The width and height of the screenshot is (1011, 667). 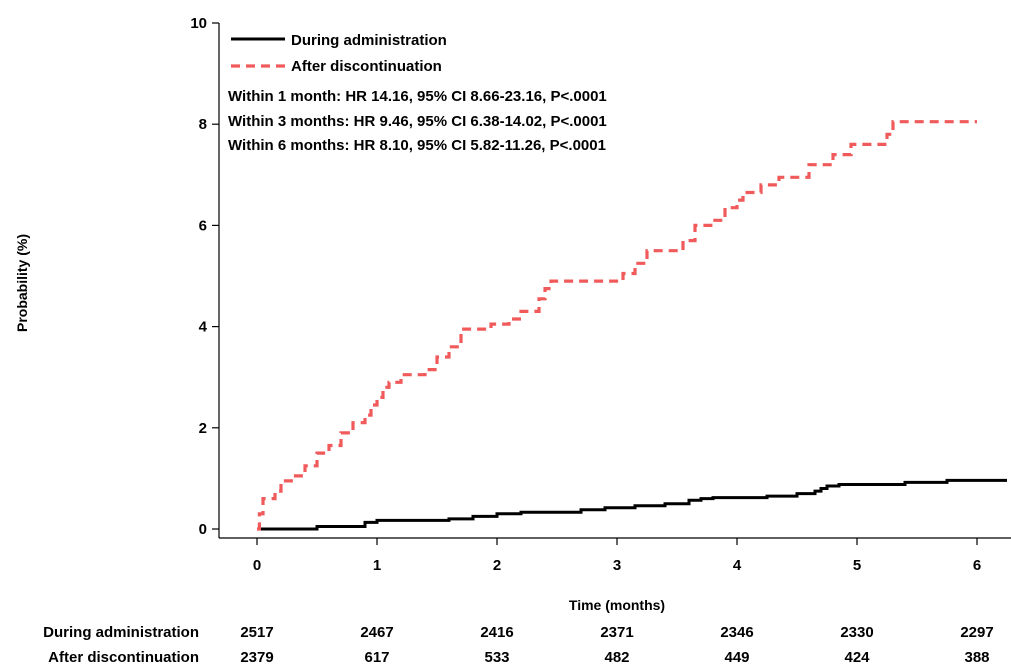 What do you see at coordinates (617, 565) in the screenshot?
I see `x-tick-label: 3` at bounding box center [617, 565].